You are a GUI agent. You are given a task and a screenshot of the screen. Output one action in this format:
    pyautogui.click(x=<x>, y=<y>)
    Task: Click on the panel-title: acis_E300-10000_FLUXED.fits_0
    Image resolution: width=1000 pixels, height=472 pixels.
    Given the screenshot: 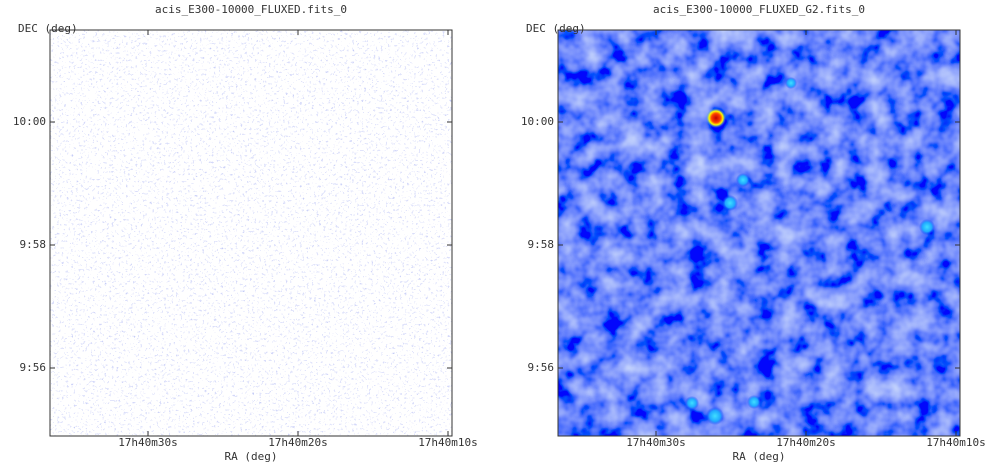 What is the action you would take?
    pyautogui.click(x=251, y=9)
    